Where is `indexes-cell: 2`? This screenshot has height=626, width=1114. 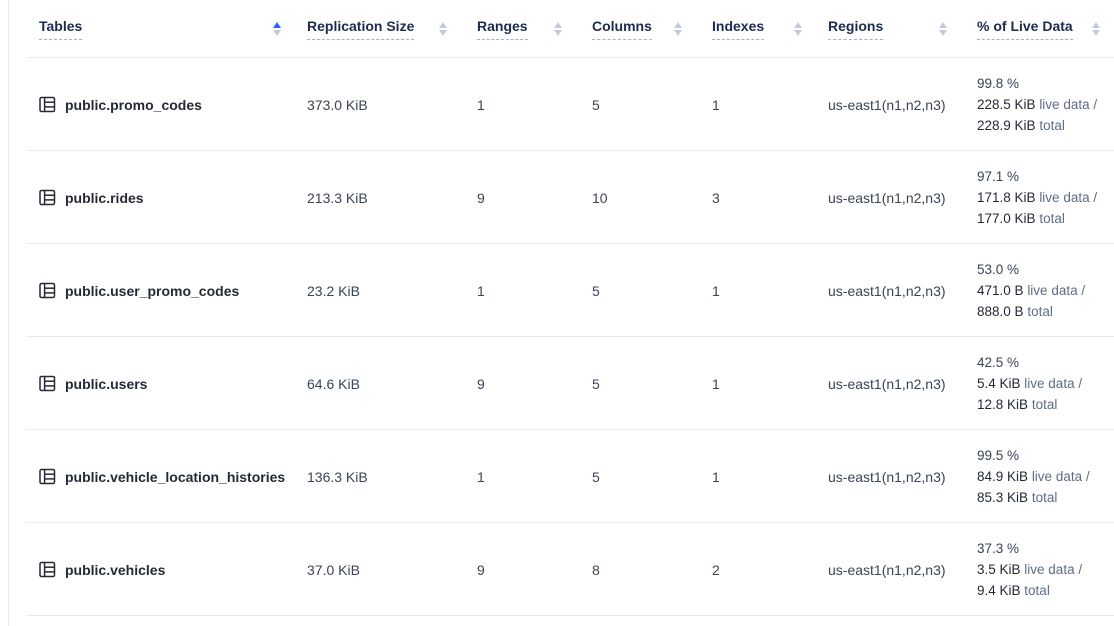 indexes-cell: 2 is located at coordinates (716, 569).